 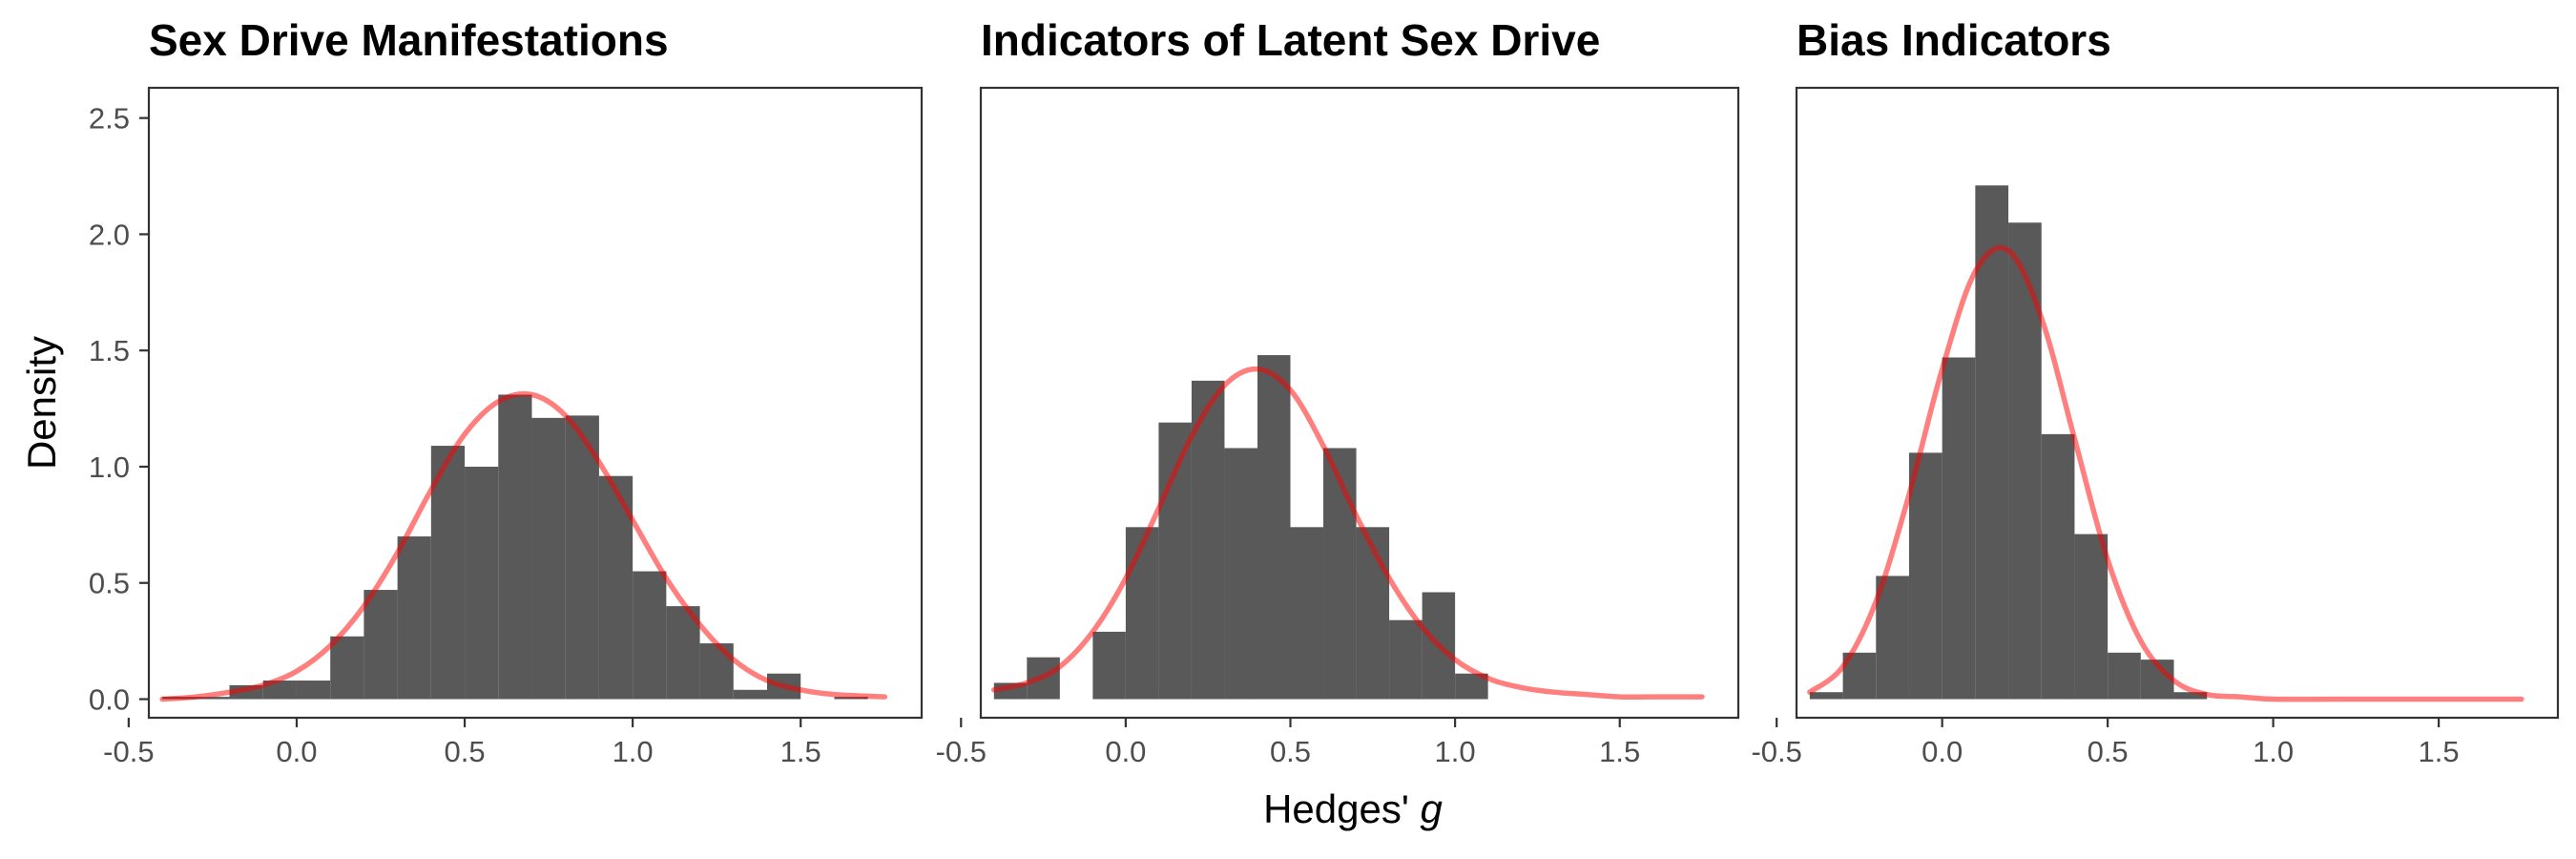 I want to click on y-tick-label: 1.0, so click(x=109, y=467).